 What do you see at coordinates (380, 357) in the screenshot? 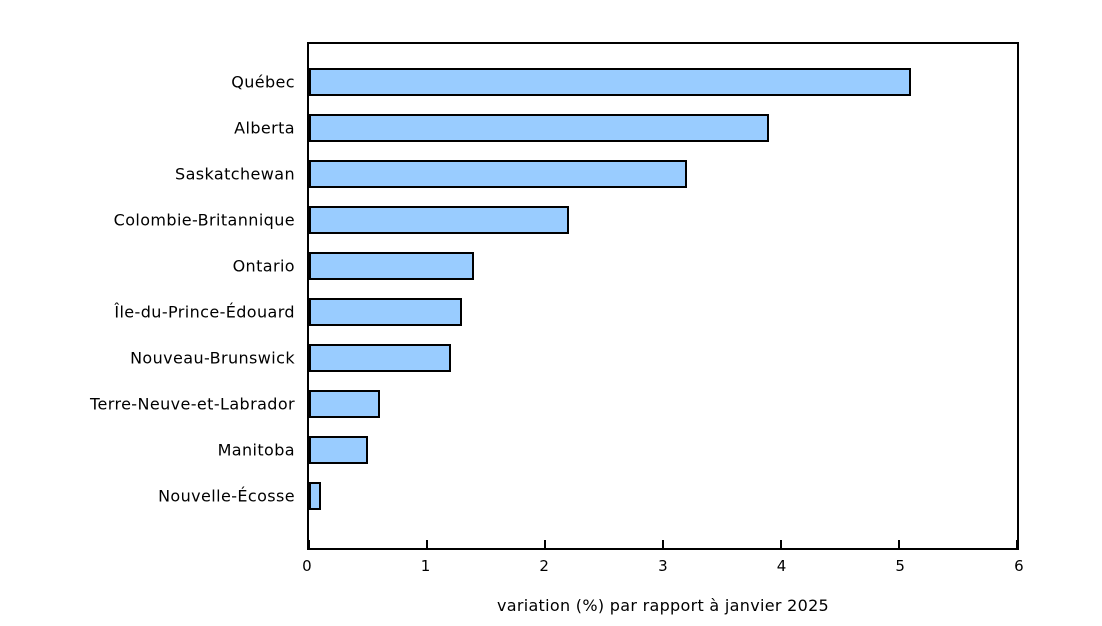
I see `bar-nouveau-brunswick` at bounding box center [380, 357].